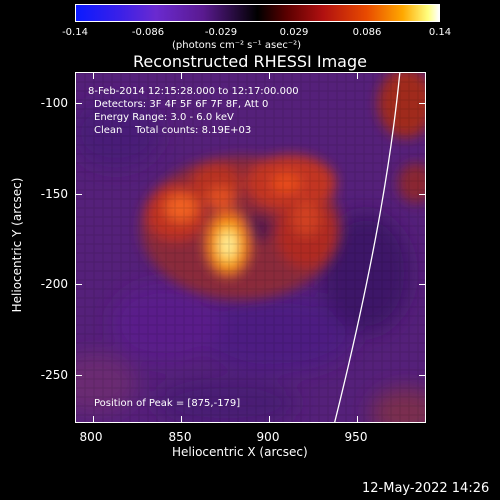 The height and width of the screenshot is (500, 500). What do you see at coordinates (221, 32) in the screenshot?
I see `colorbar-tick: -0.029` at bounding box center [221, 32].